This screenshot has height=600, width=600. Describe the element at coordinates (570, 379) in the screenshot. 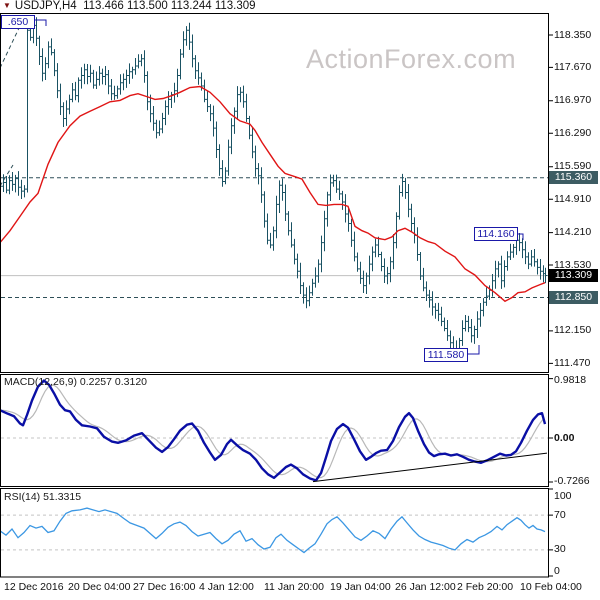

I see `macd-axis-label: 0.9818` at that location.